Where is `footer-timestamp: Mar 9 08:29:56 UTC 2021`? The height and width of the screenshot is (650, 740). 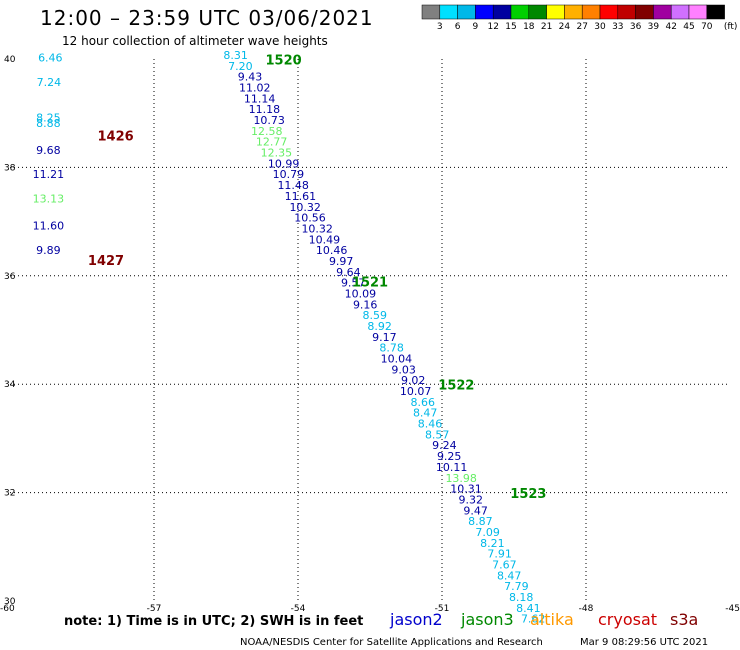 footer-timestamp: Mar 9 08:29:56 UTC 2021 is located at coordinates (644, 642).